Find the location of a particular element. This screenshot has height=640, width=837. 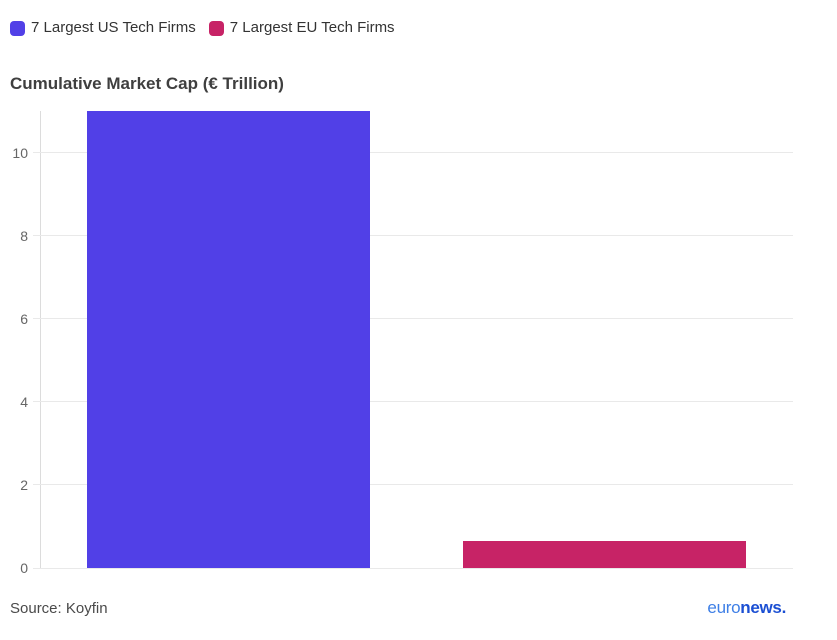

legend-label-eu-tech-firms: 7 Largest EU Tech Firms is located at coordinates (312, 27).